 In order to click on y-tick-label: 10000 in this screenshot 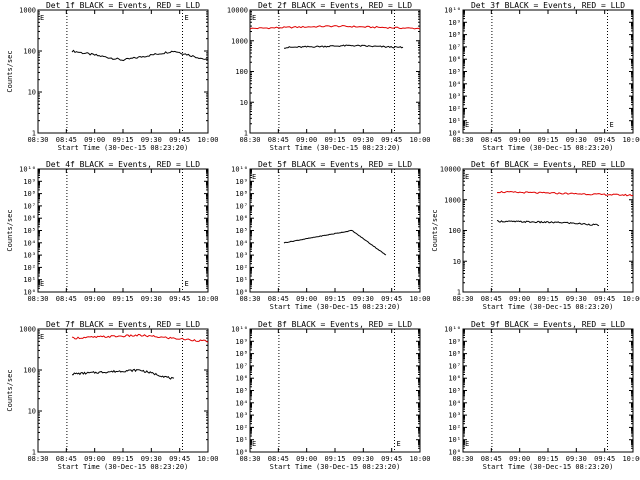, I will do `click(237, 11)`.